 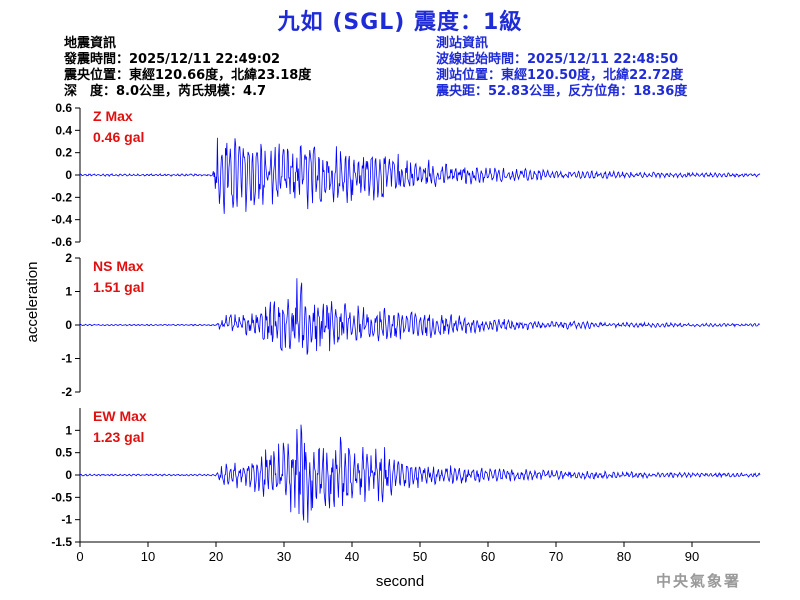 What do you see at coordinates (61, 542) in the screenshot?
I see `y-tick-label-EW: -1.5` at bounding box center [61, 542].